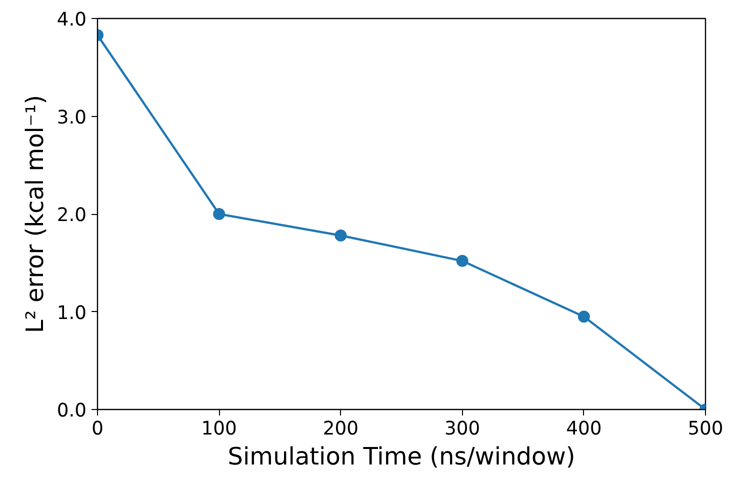  What do you see at coordinates (71, 313) in the screenshot?
I see `y-tick-label: 1.0` at bounding box center [71, 313].